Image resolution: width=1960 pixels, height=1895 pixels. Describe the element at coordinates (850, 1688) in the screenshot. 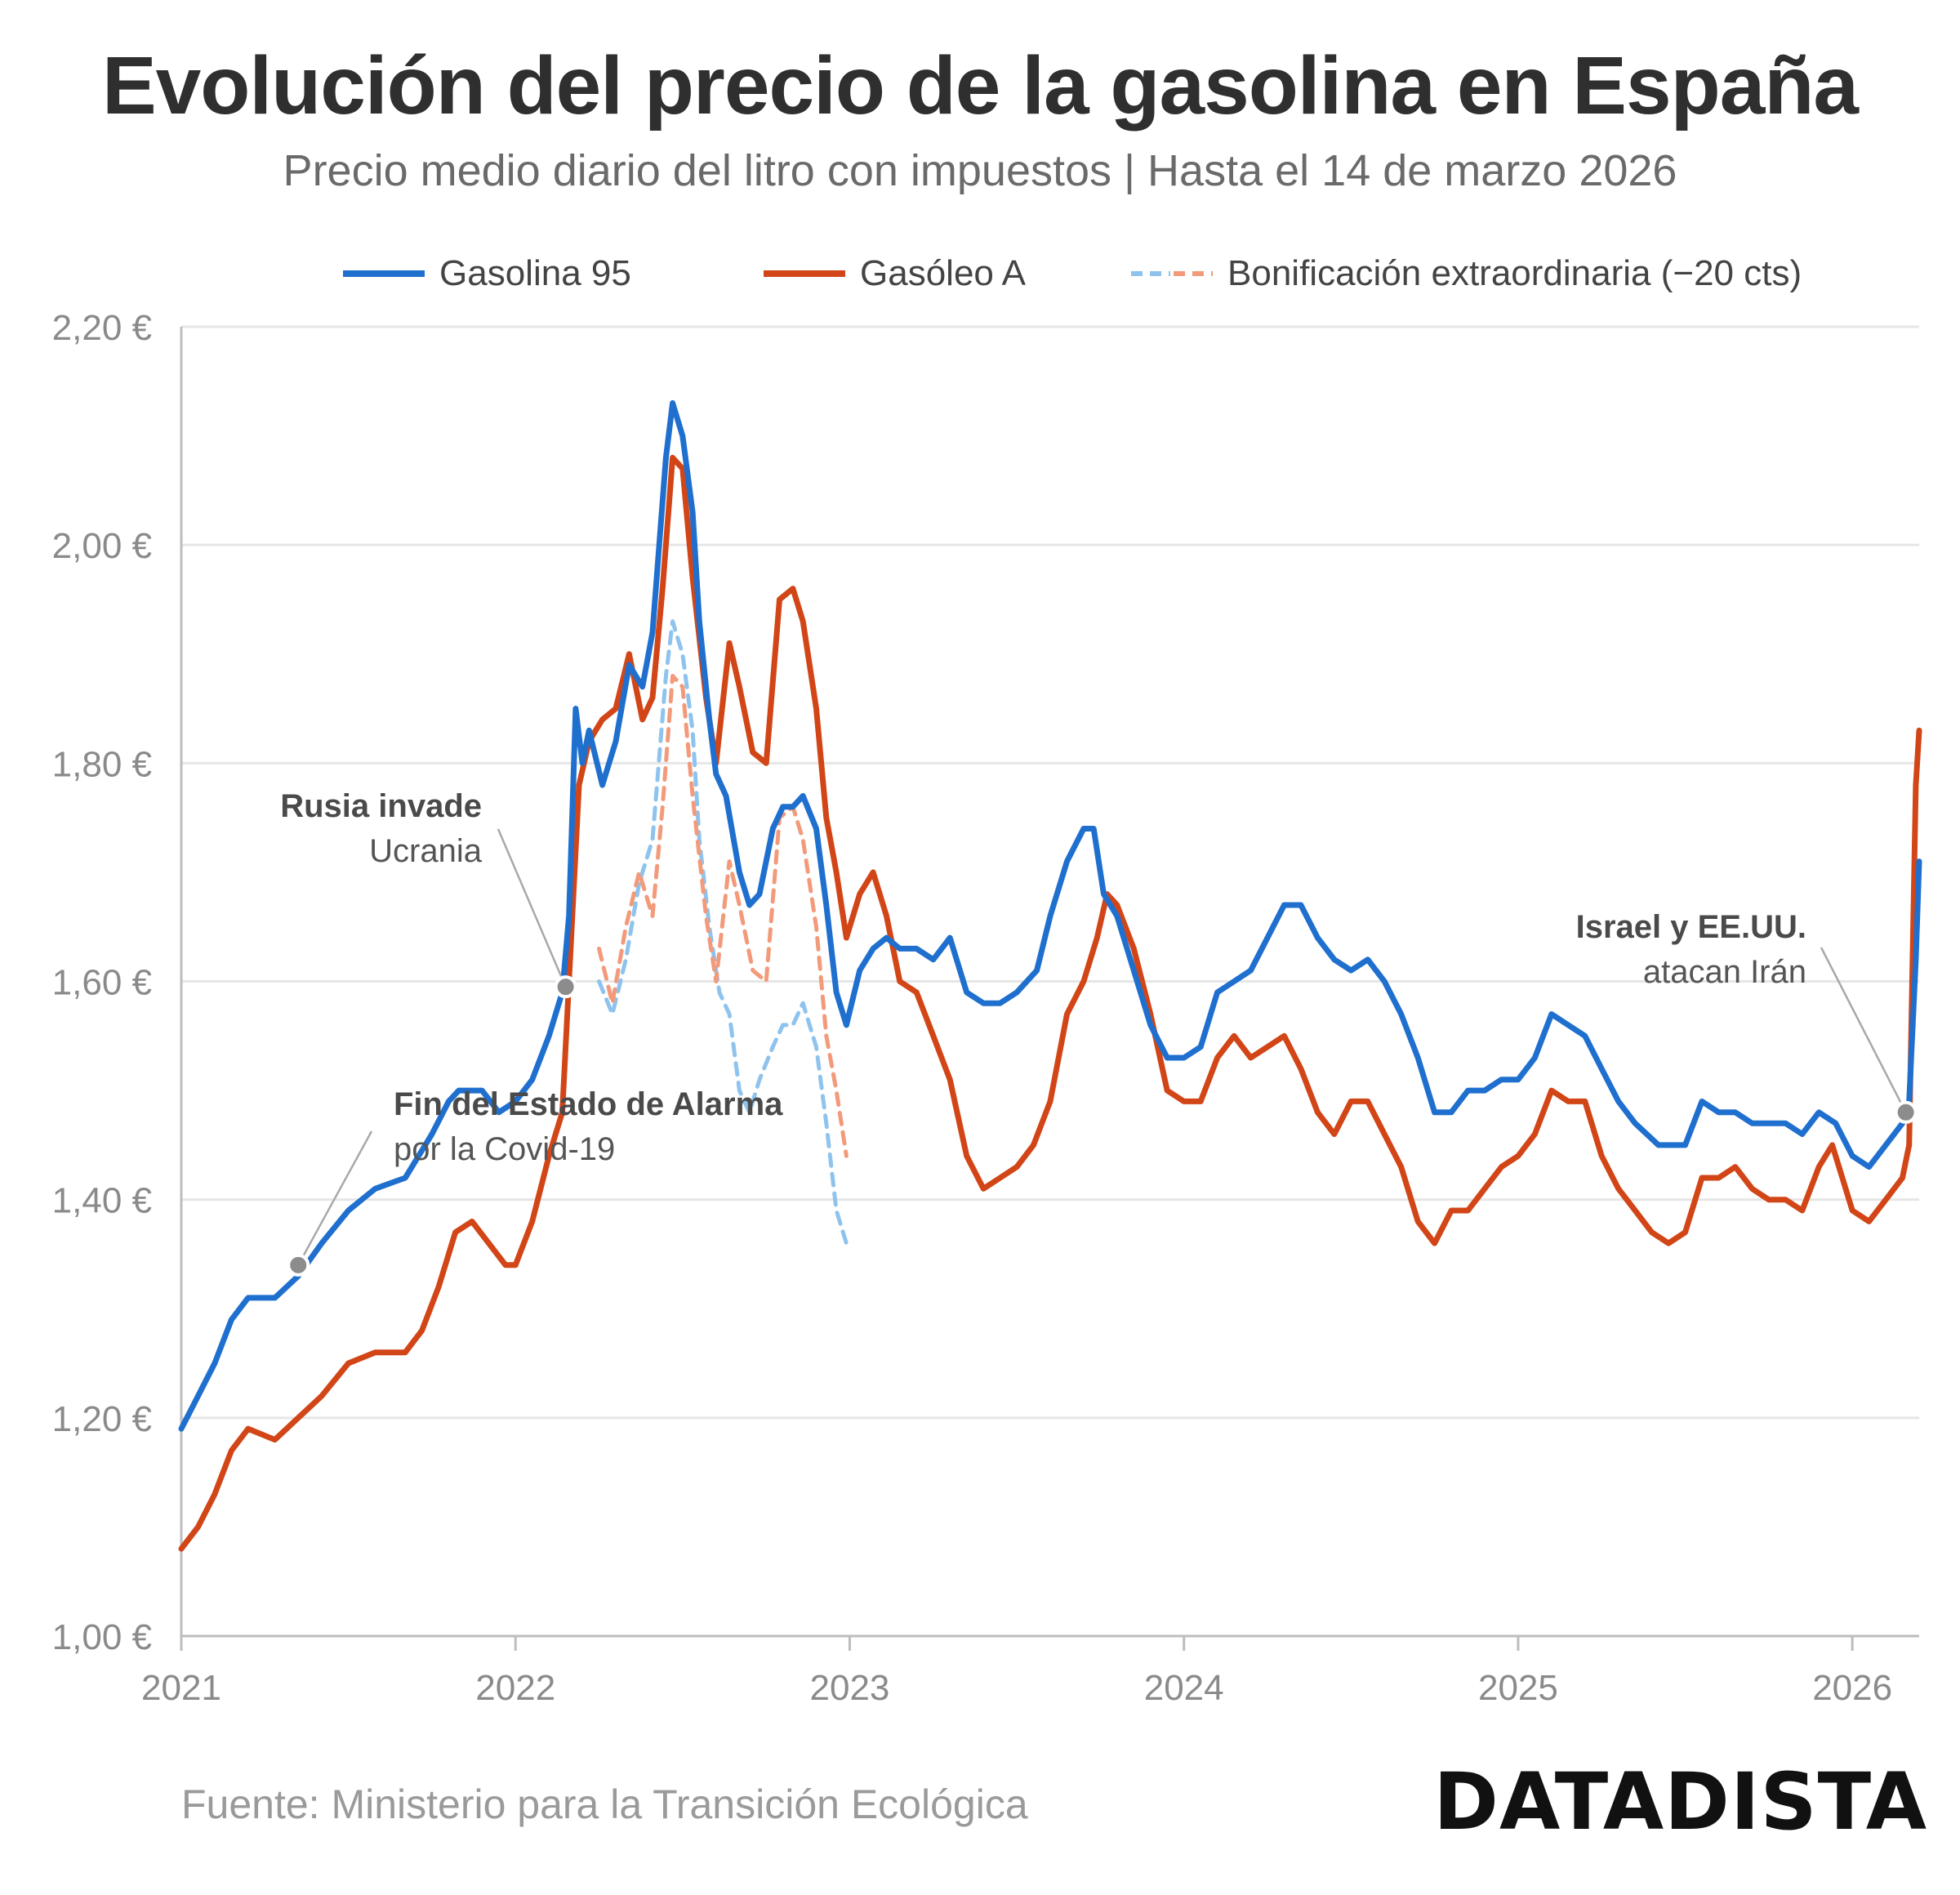

I see `x-tick-label: 2023` at that location.